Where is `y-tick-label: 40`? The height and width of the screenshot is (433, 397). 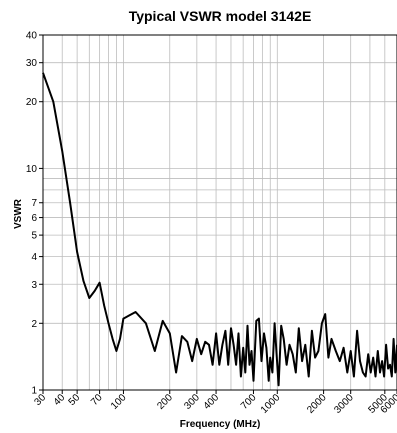
y-tick-label: 40 is located at coordinates (32, 36).